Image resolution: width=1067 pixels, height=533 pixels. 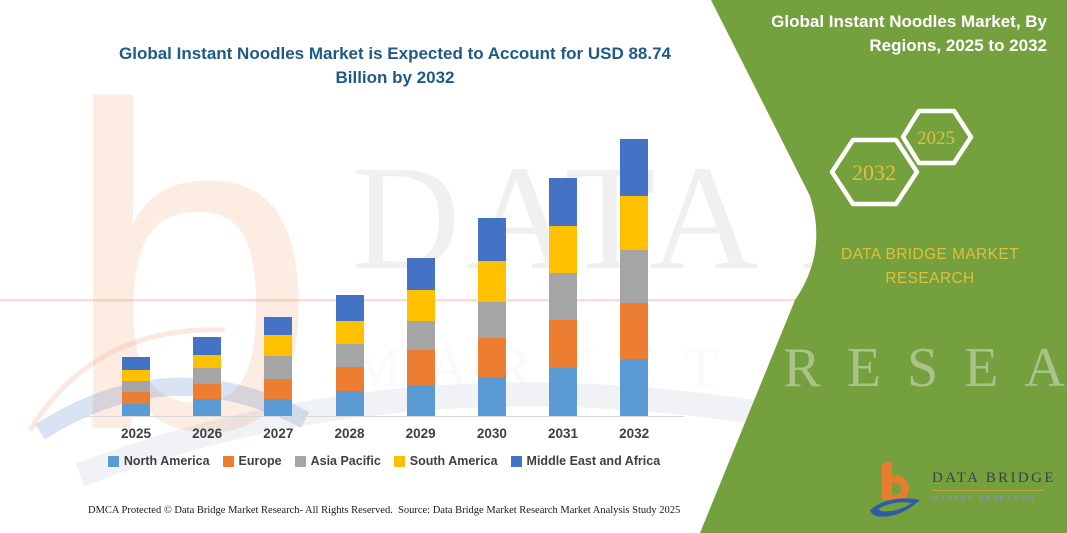 I want to click on stacked-bar-2028, so click(x=349, y=355).